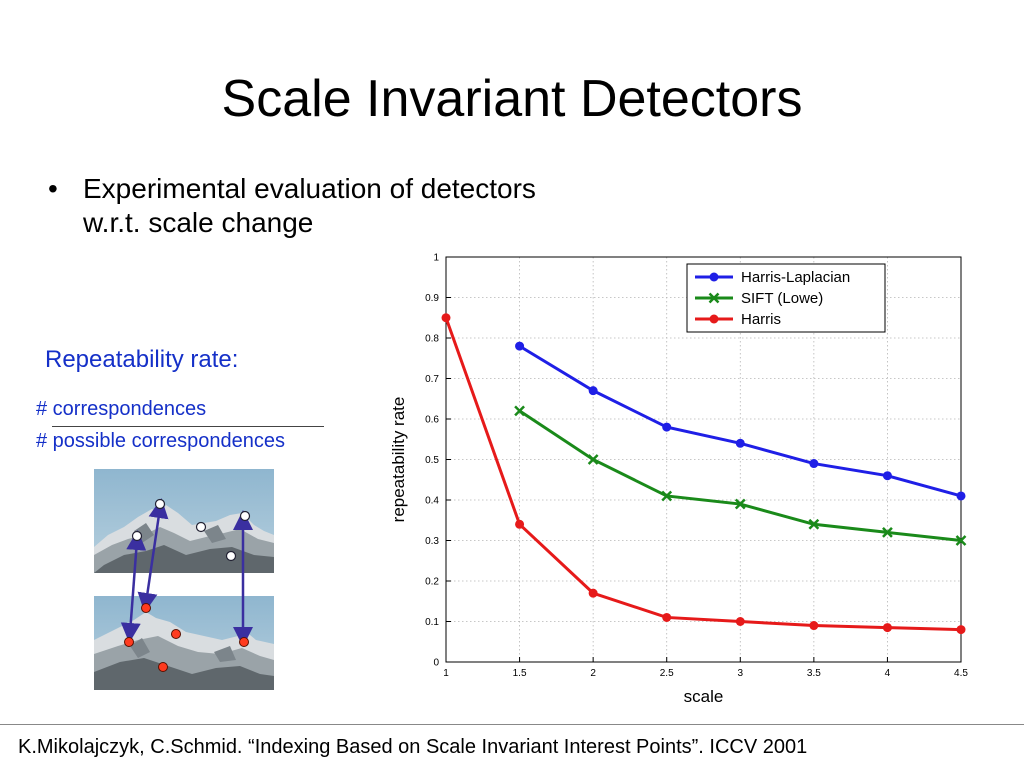 The height and width of the screenshot is (768, 1024). I want to click on legend-label: Harris-Laplacian, so click(795, 277).